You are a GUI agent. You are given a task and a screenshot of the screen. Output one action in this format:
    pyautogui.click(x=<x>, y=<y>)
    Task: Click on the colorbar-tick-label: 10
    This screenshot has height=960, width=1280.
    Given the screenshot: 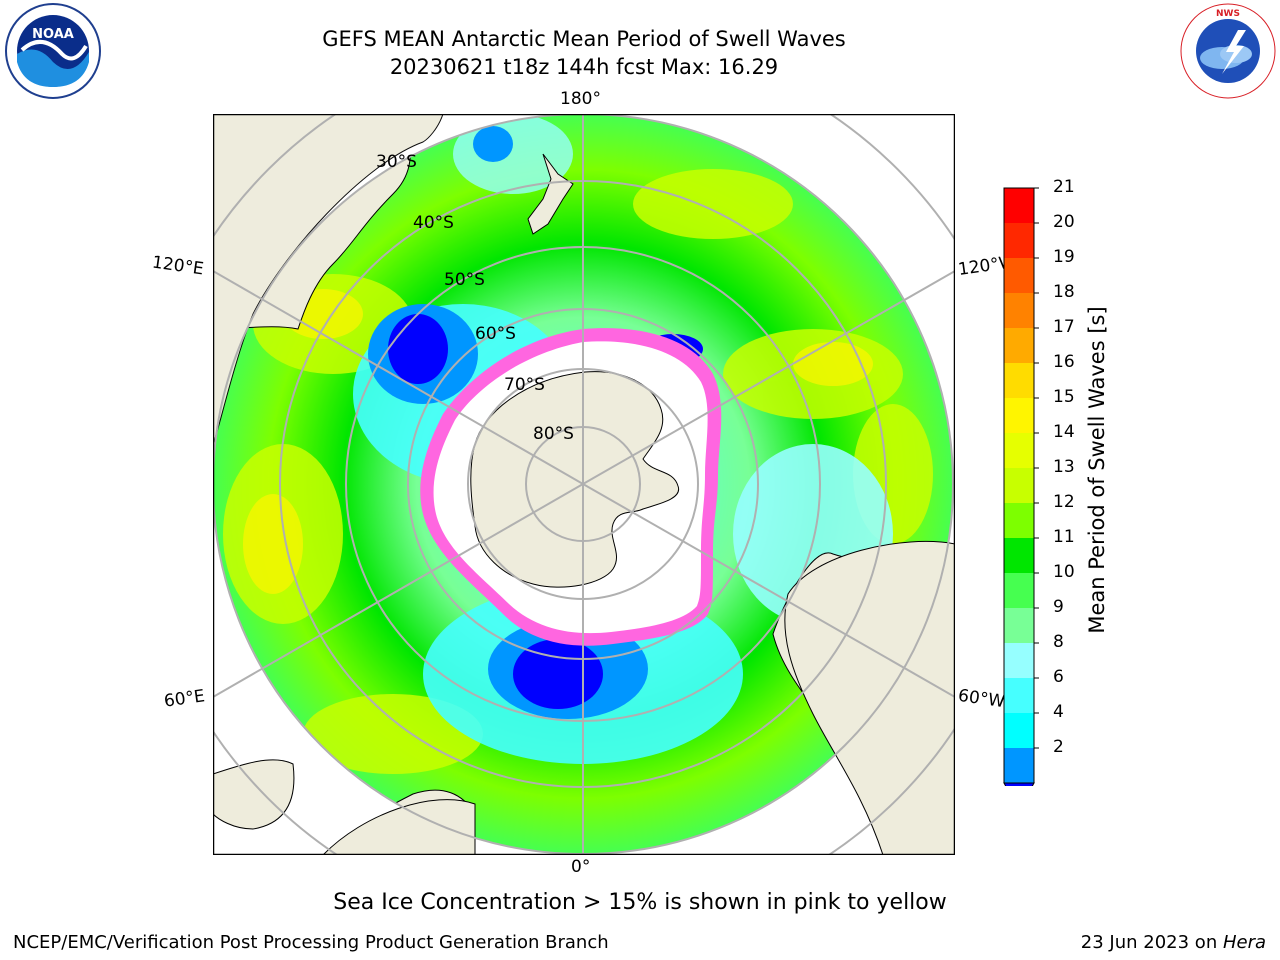 What is the action you would take?
    pyautogui.click(x=1064, y=572)
    